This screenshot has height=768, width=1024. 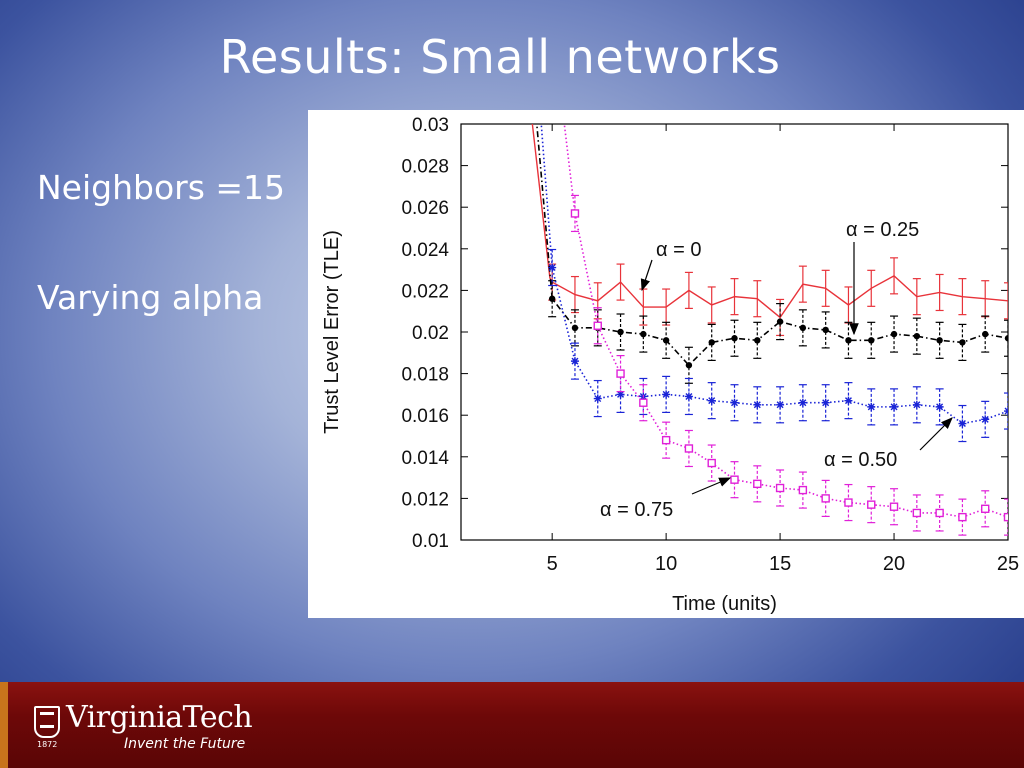 What do you see at coordinates (678, 250) in the screenshot?
I see `series-annotation: α = 0` at bounding box center [678, 250].